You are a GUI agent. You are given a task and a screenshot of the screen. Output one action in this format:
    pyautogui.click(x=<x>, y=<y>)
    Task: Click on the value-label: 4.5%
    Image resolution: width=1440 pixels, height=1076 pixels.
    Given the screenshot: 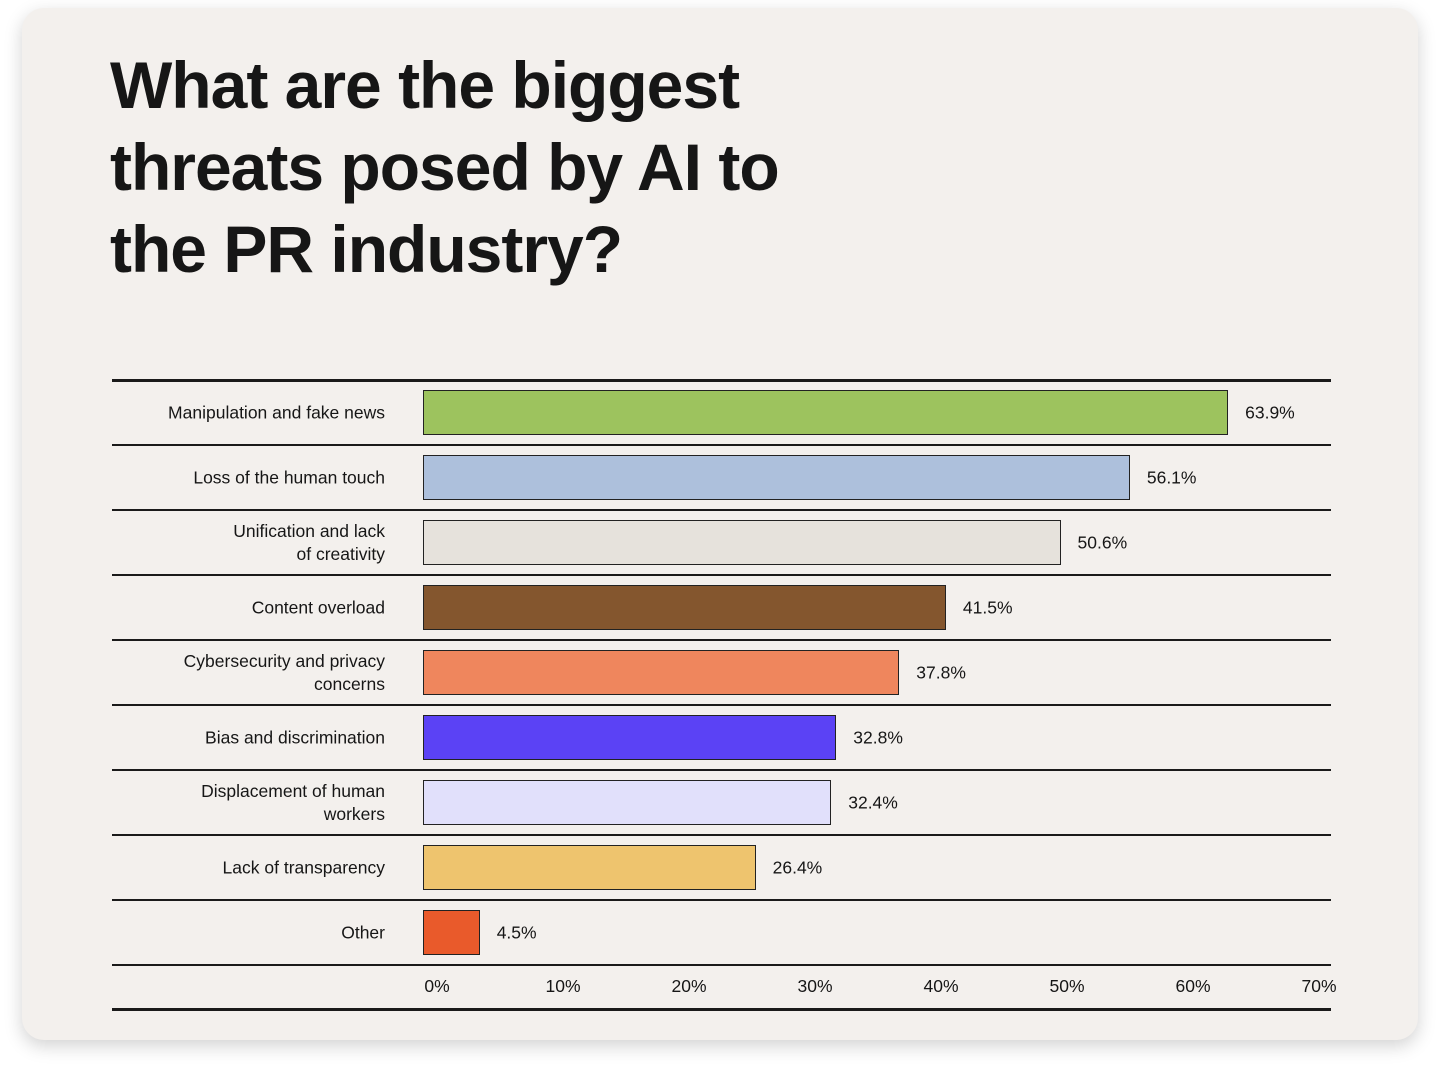 What is the action you would take?
    pyautogui.click(x=516, y=932)
    